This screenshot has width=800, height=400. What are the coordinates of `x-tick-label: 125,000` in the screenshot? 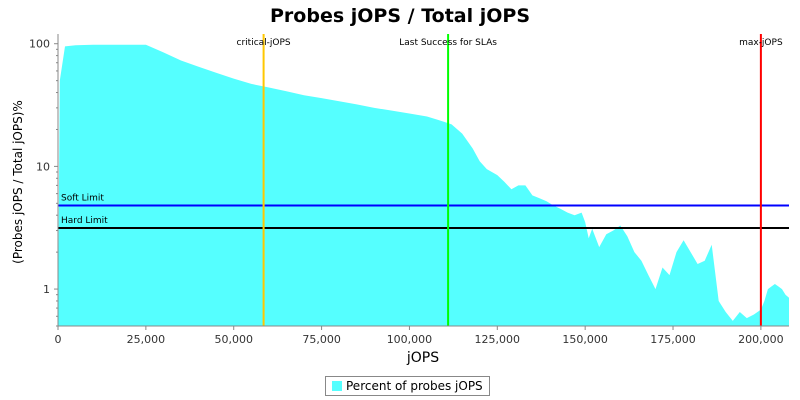 It's located at (498, 339).